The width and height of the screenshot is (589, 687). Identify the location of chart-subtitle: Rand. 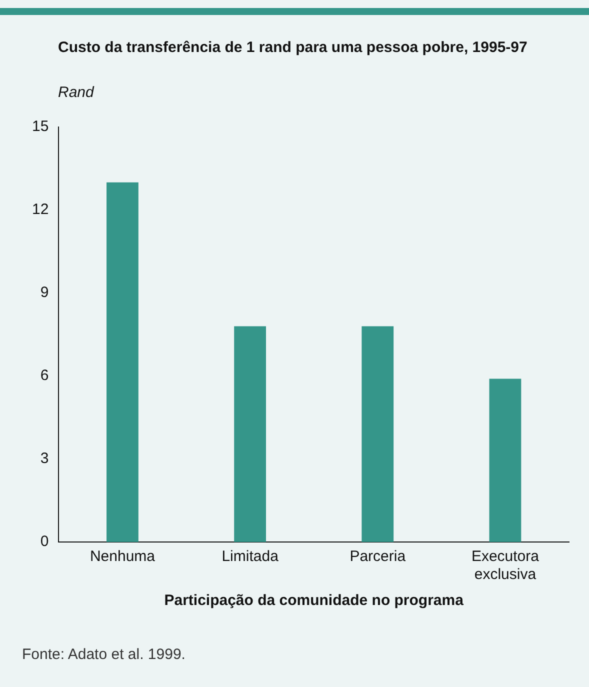
(76, 92).